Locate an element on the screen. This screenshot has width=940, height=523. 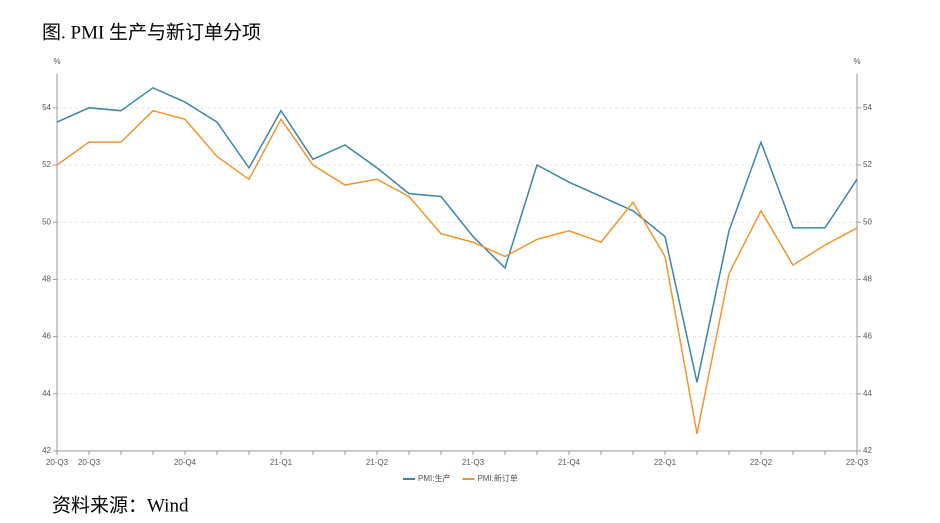
legend-label: PMI:生产 is located at coordinates (434, 478).